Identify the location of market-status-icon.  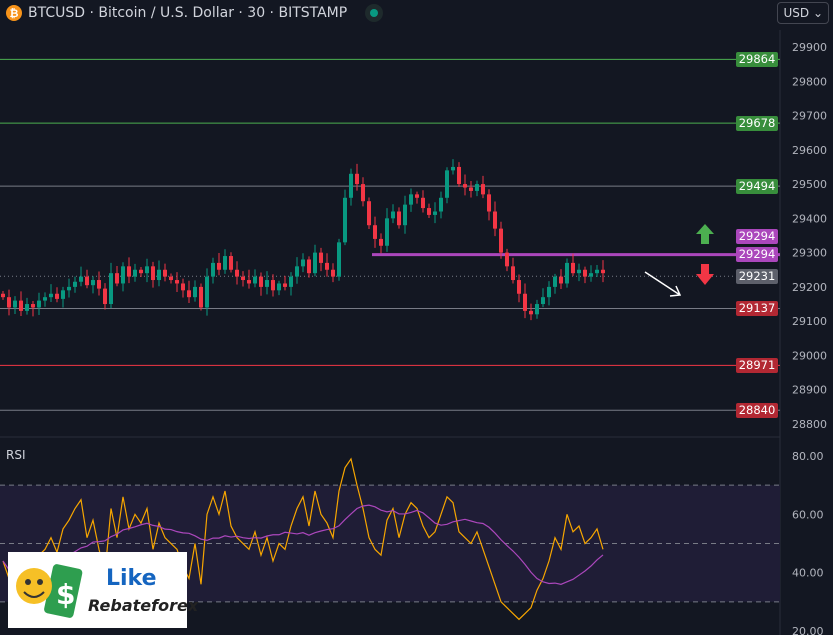
(374, 13).